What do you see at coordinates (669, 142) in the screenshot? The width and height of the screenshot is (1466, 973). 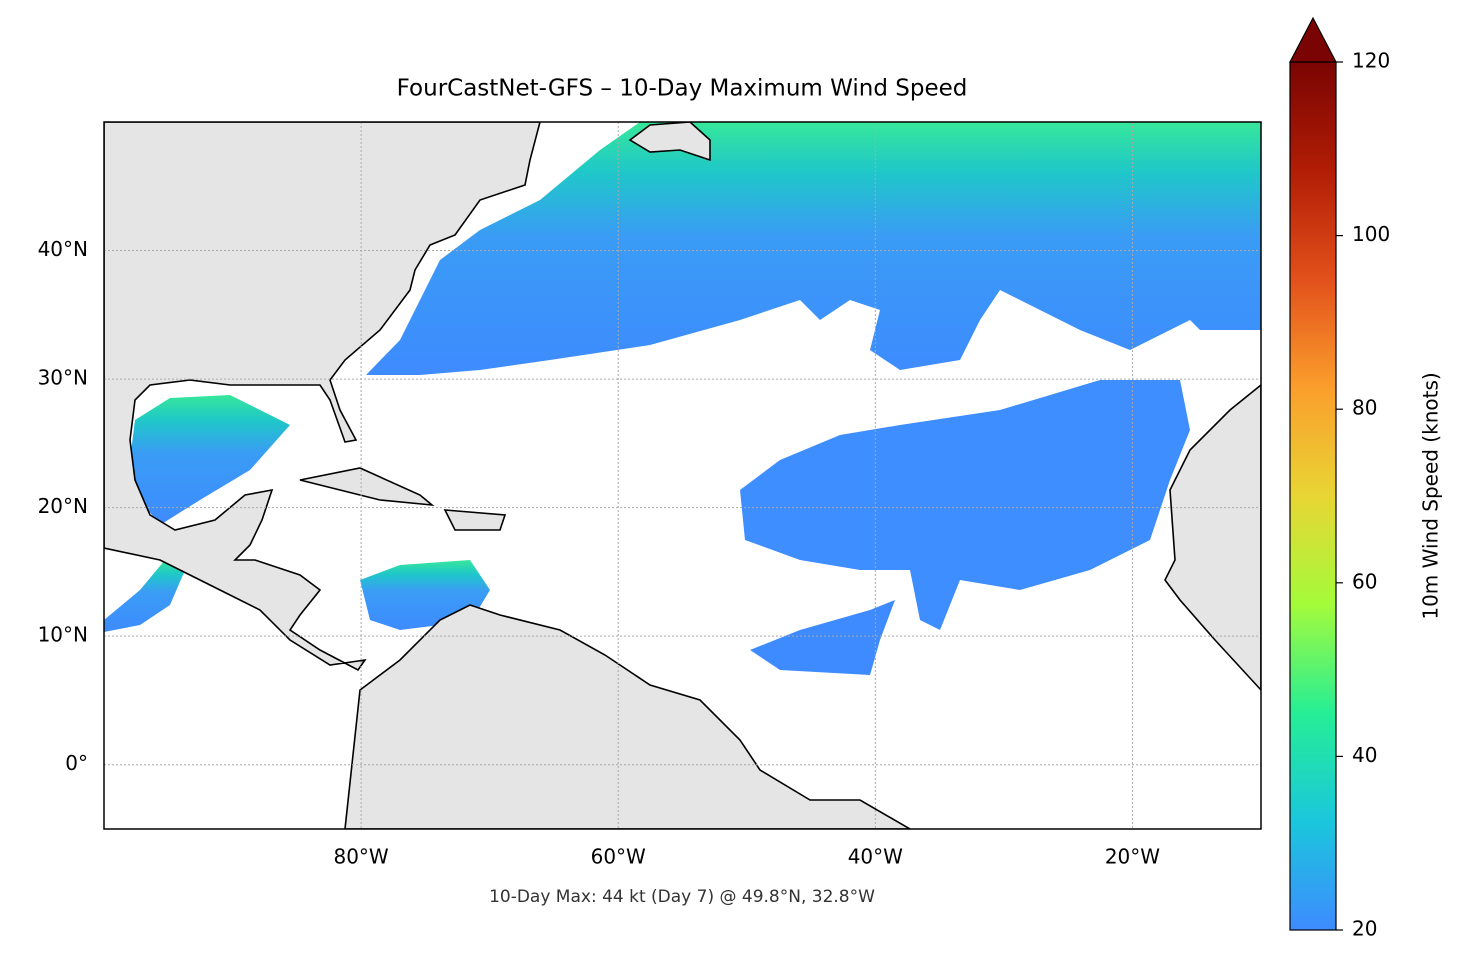 I see `newfoundland` at bounding box center [669, 142].